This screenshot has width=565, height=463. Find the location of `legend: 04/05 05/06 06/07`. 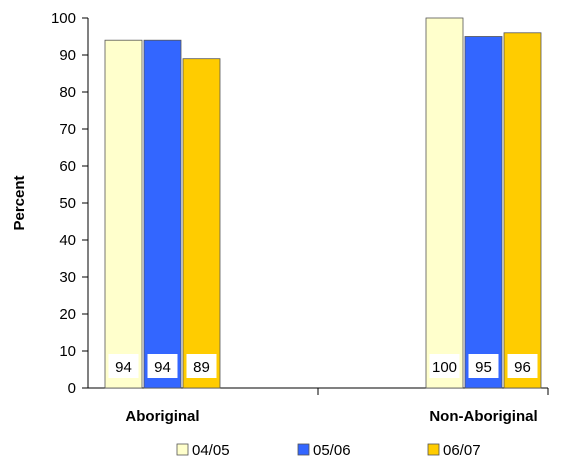

legend: 04/05 05/06 06/07 is located at coordinates (328, 450).